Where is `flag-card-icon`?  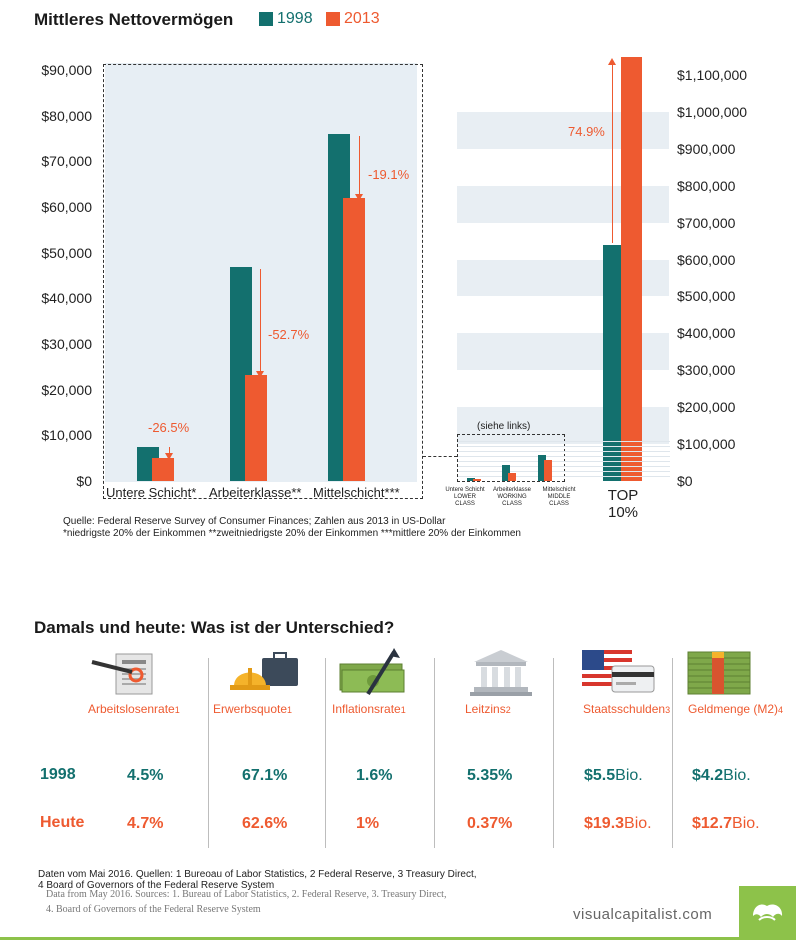
flag-card-icon is located at coordinates (618, 675).